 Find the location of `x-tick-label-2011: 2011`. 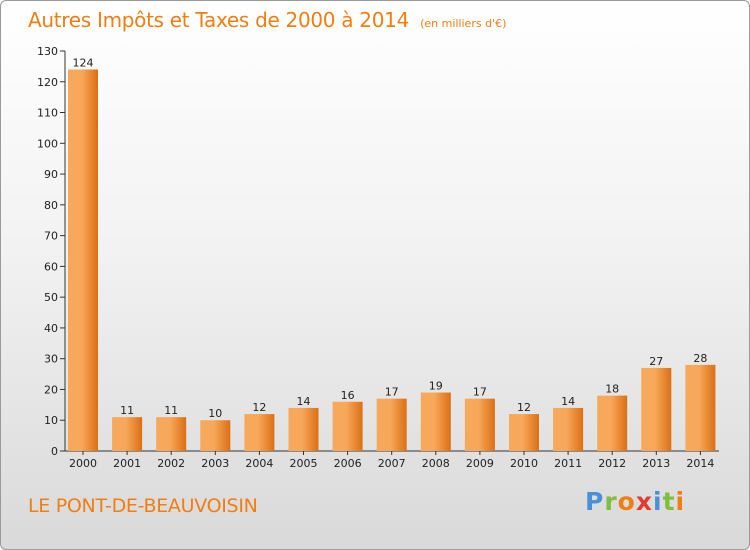

x-tick-label-2011: 2011 is located at coordinates (568, 463).